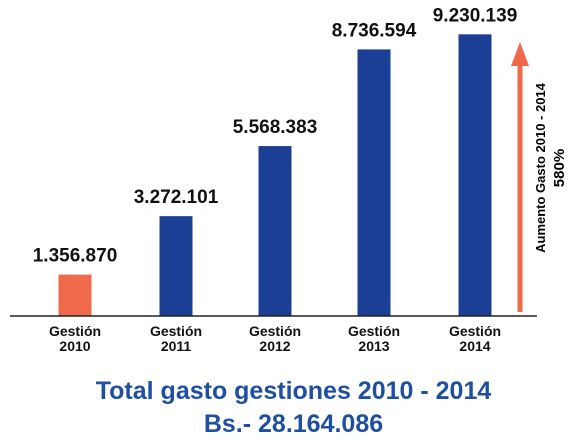 The image size is (587, 446). Describe the element at coordinates (374, 338) in the screenshot. I see `category-label-3: Gestión 2013` at that location.